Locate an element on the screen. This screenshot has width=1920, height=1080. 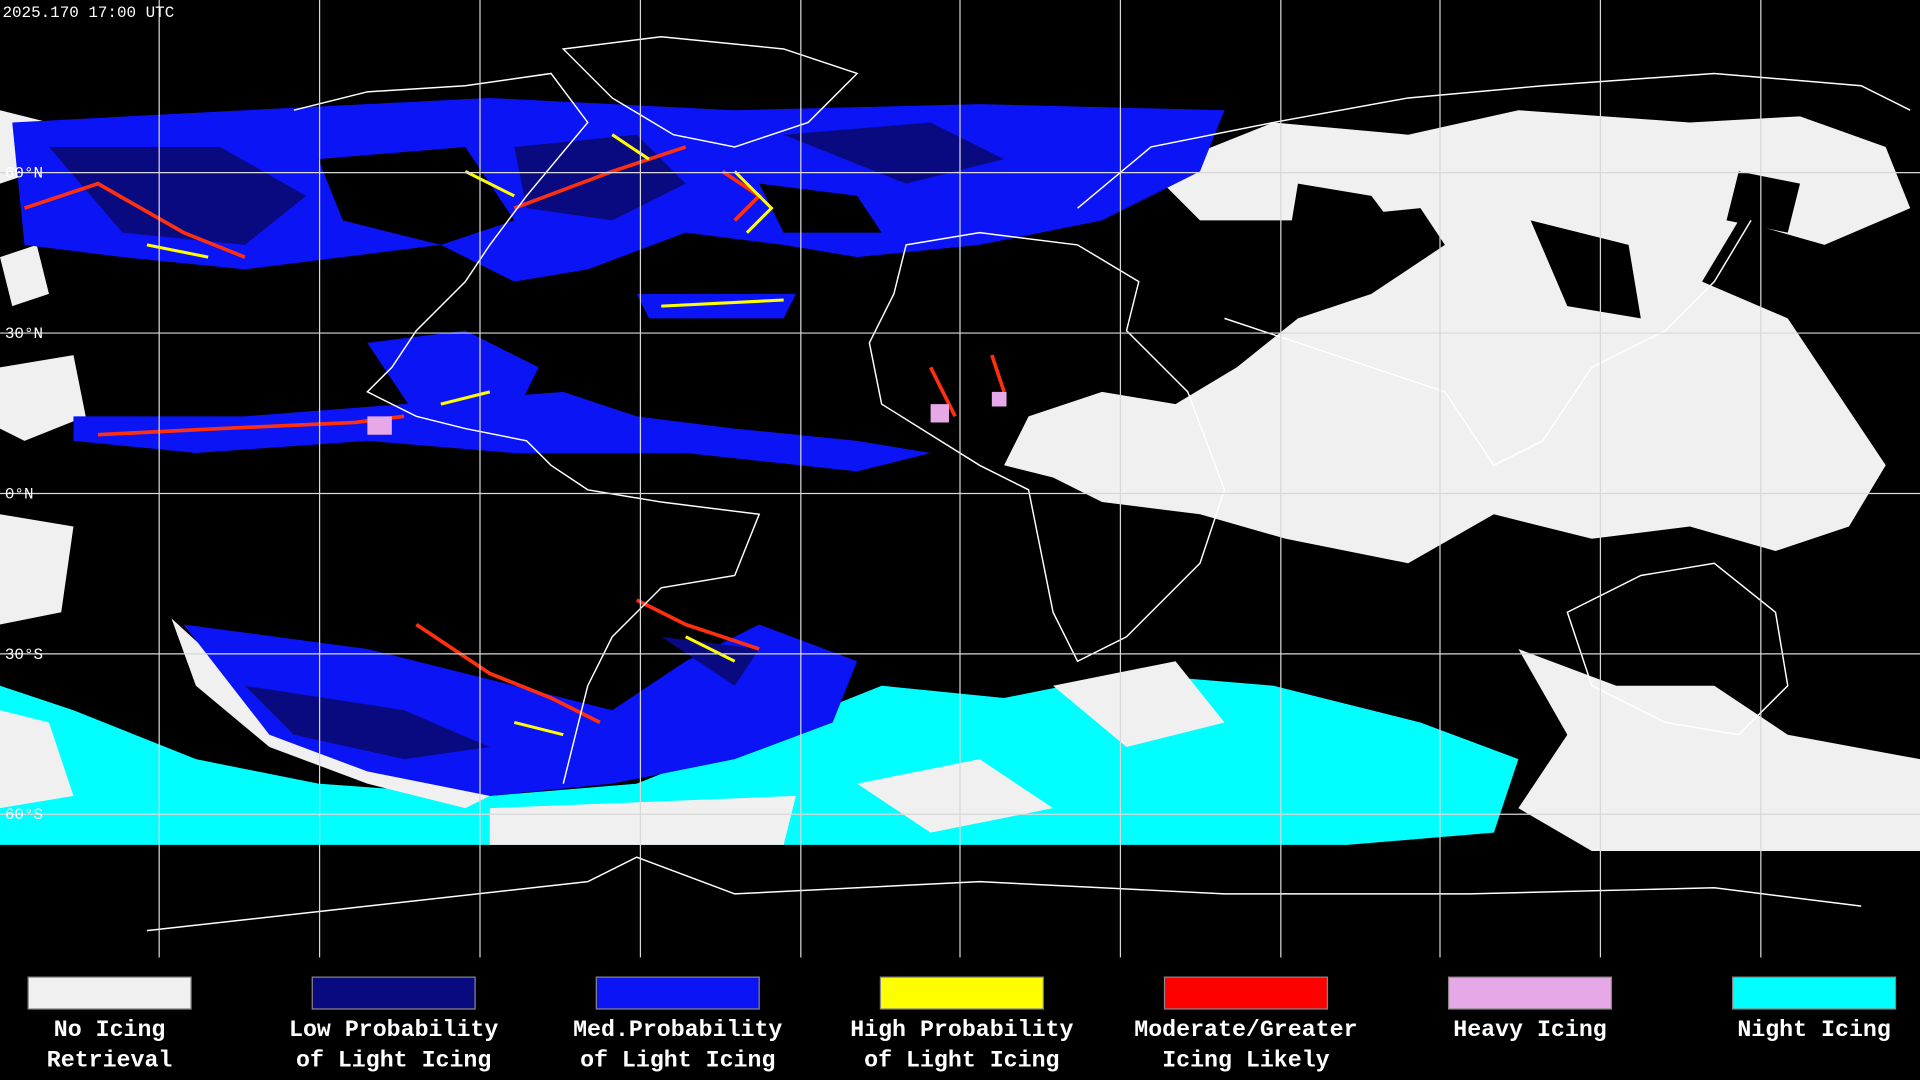
no-icing-area is located at coordinates (43, 367).